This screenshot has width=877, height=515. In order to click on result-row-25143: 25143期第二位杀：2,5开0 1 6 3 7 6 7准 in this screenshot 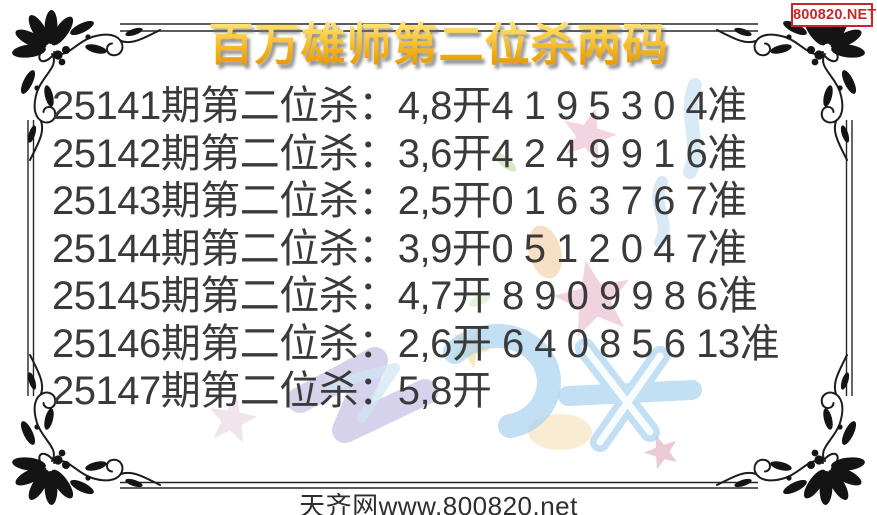, I will do `click(399, 201)`.